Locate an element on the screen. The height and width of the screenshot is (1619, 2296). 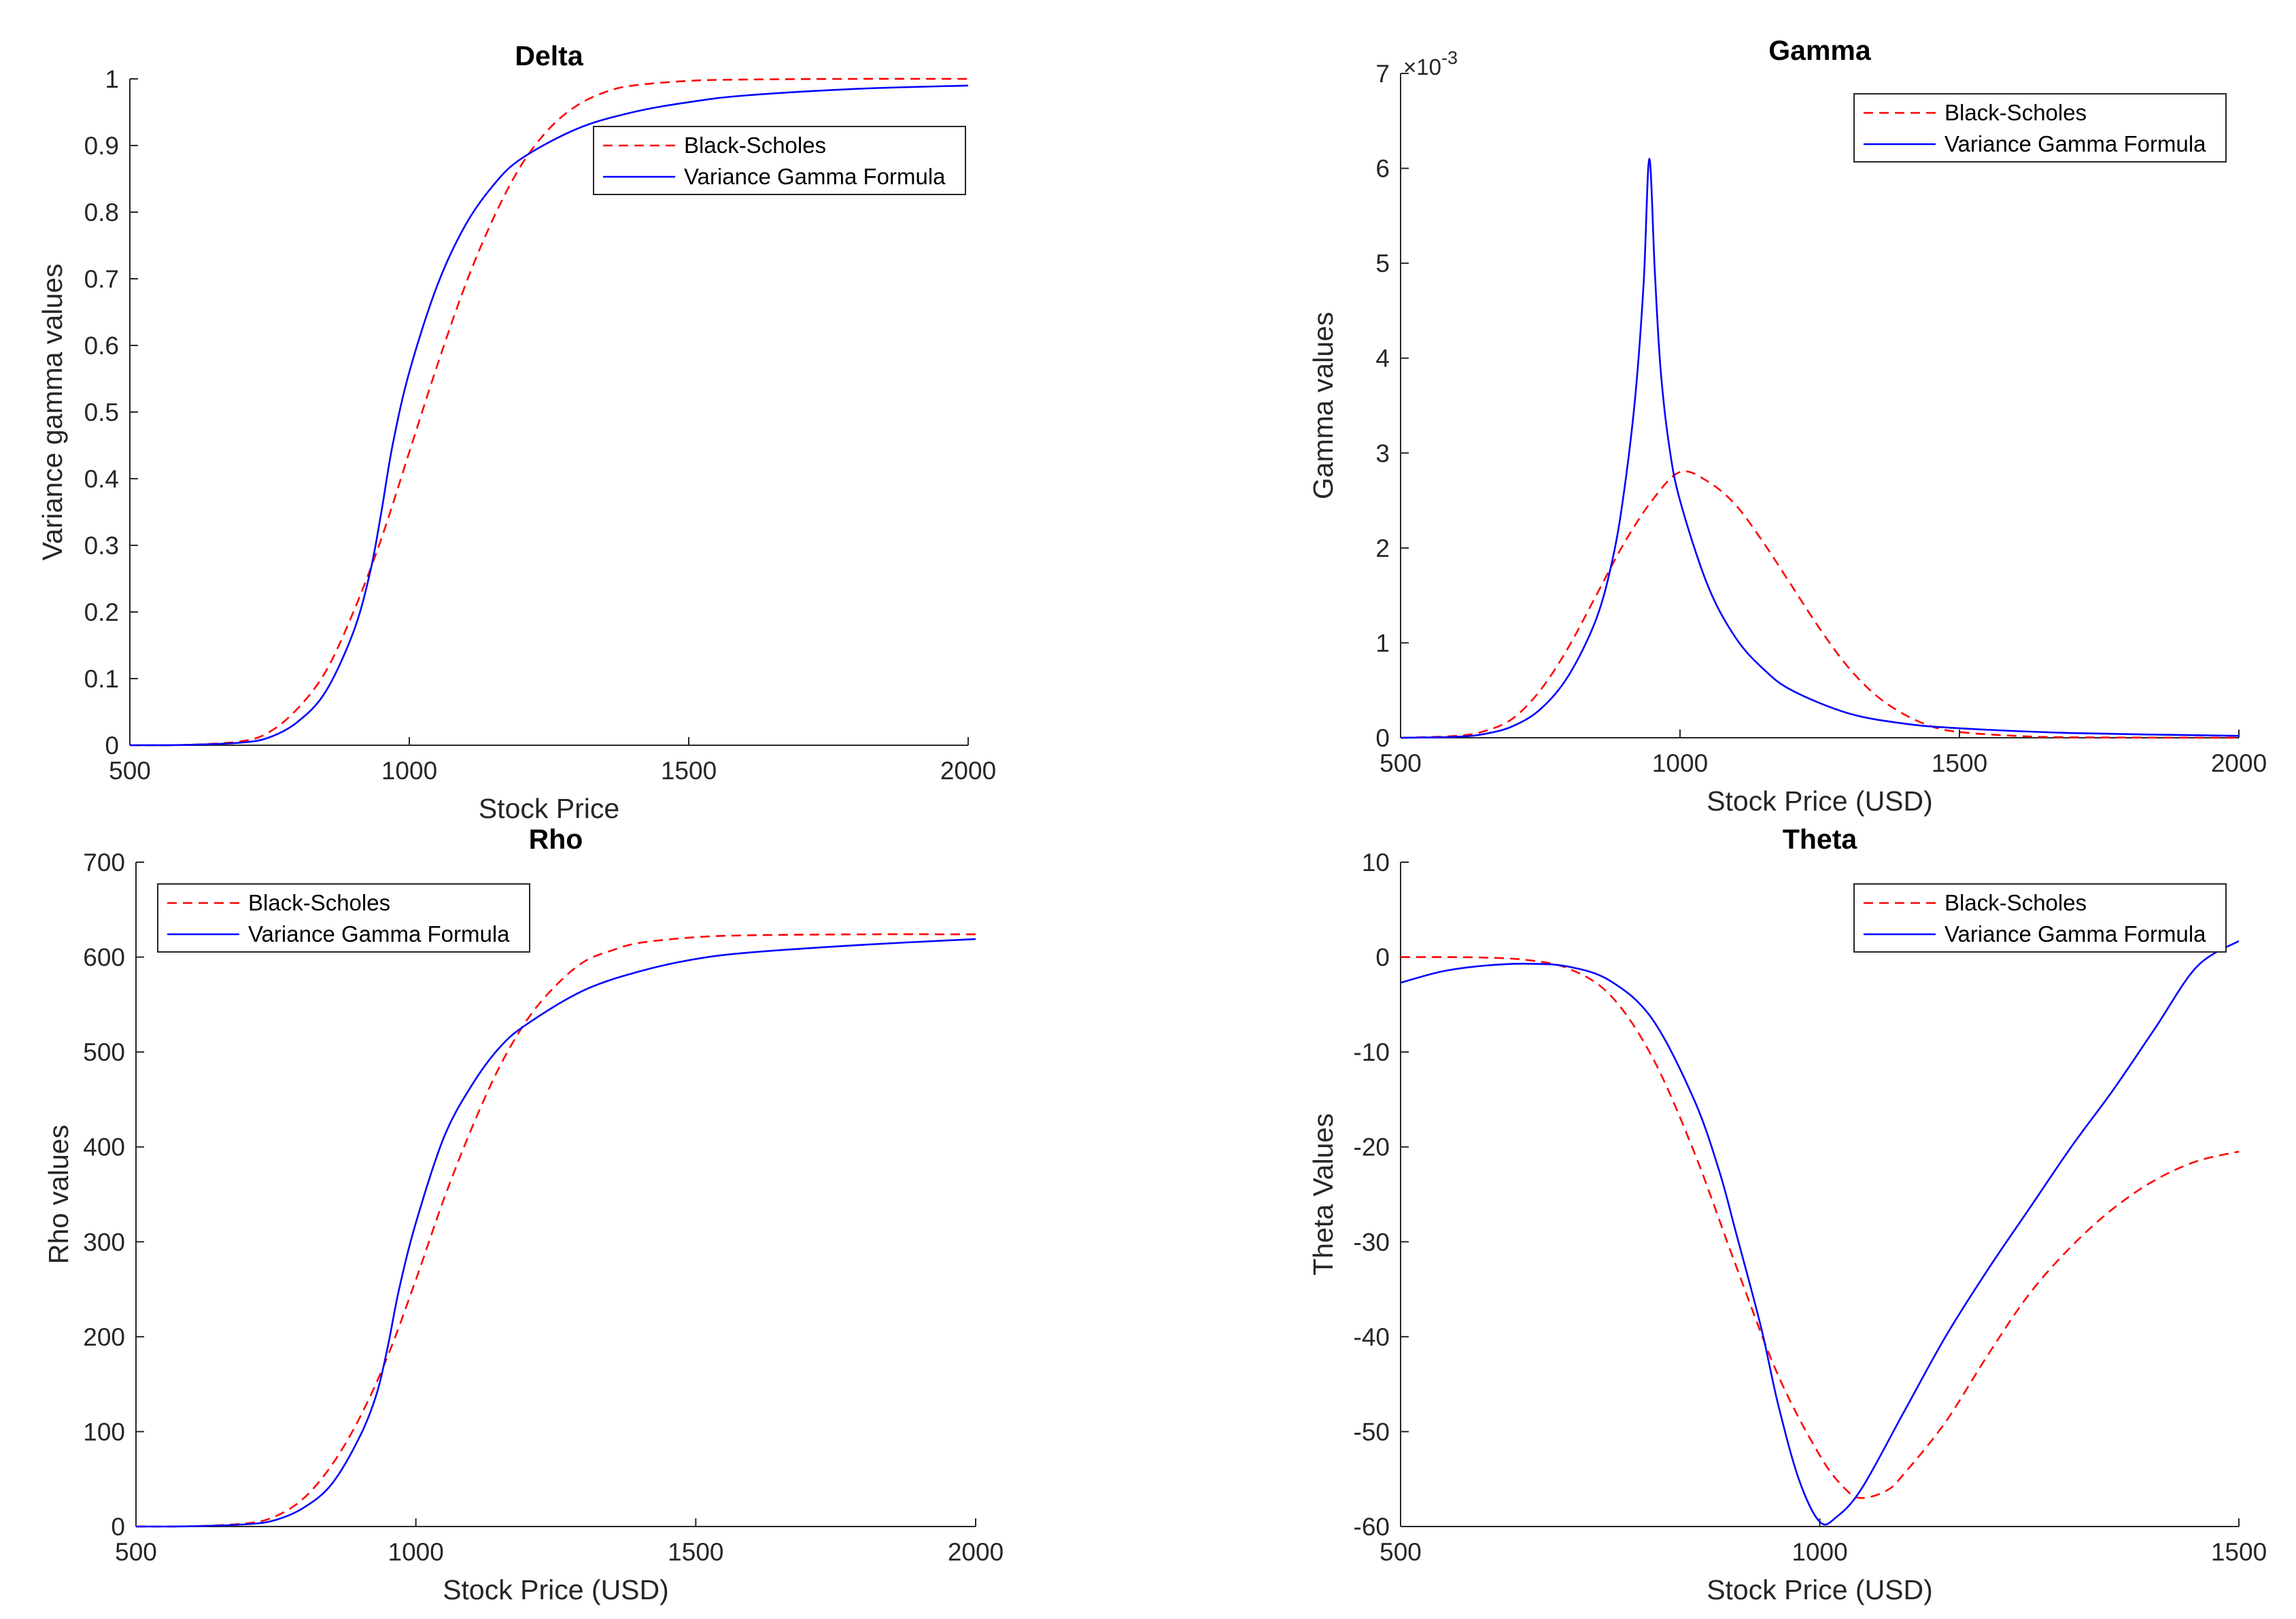
gamma-y-multiplier: ×10⁻³ is located at coordinates (1430, 64).